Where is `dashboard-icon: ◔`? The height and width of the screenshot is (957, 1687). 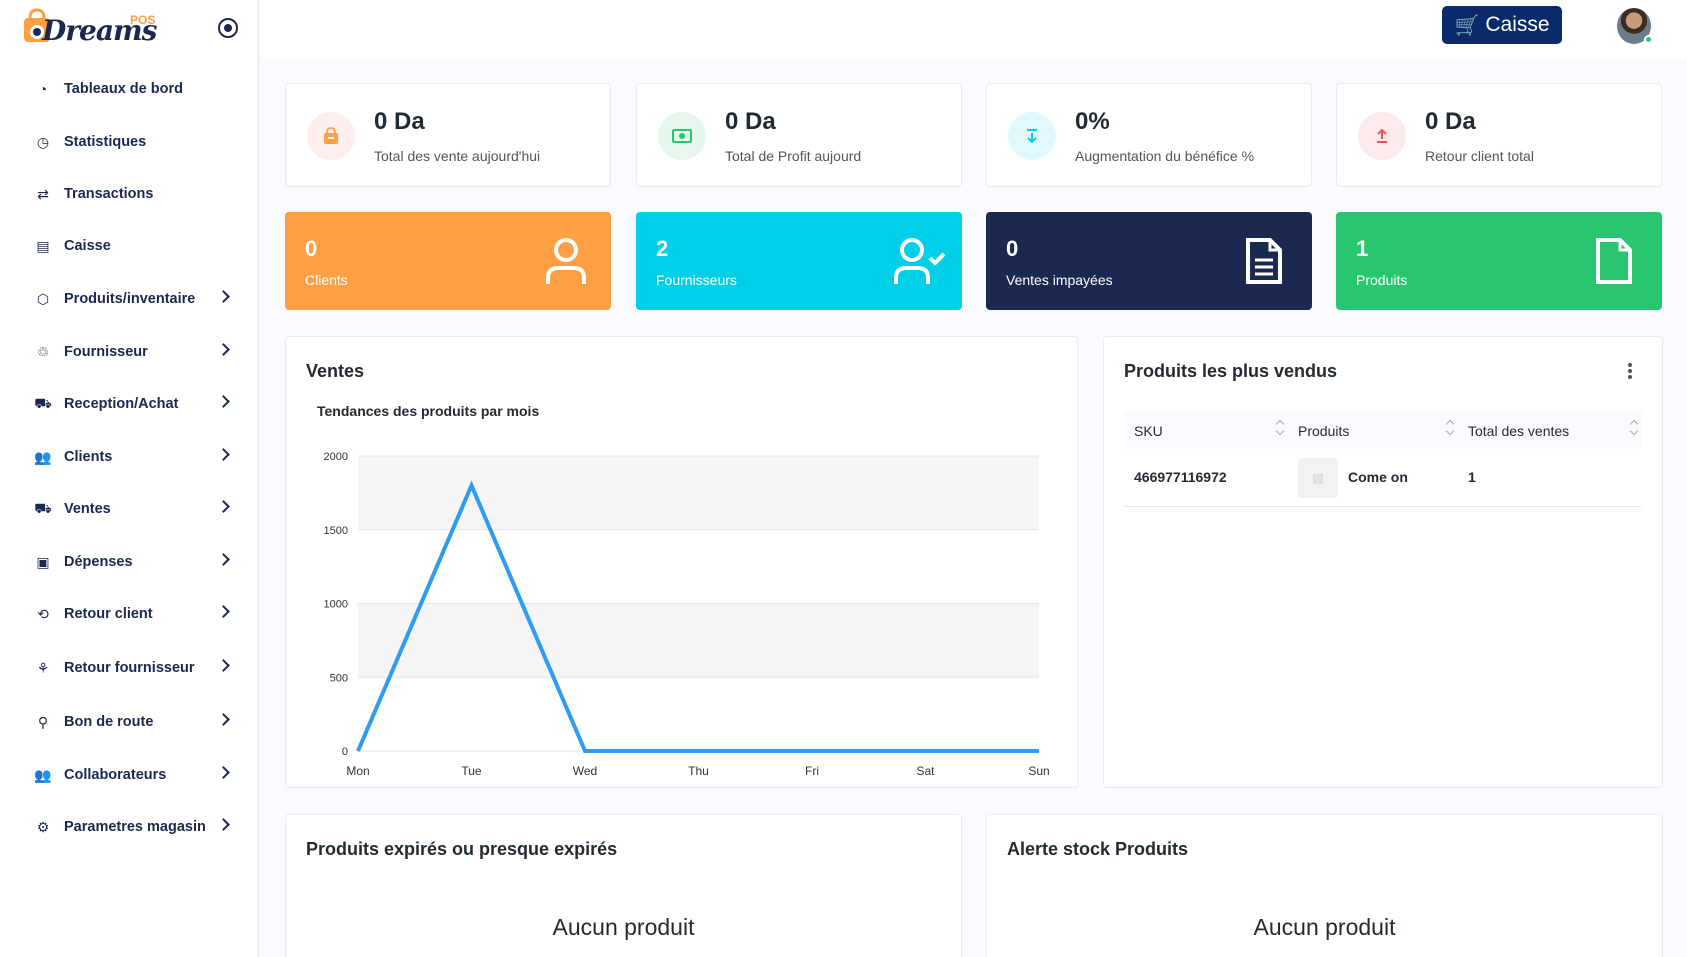 dashboard-icon: ◔ is located at coordinates (43, 89).